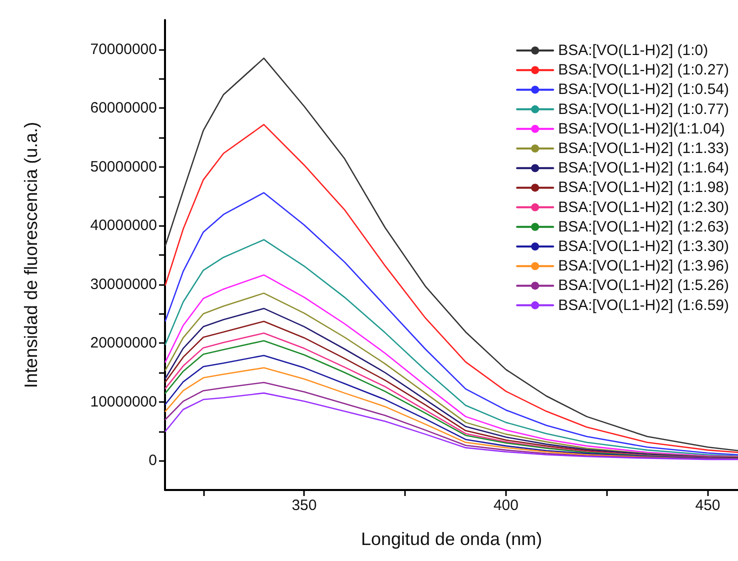  I want to click on y-tick-label: 0, so click(152, 461).